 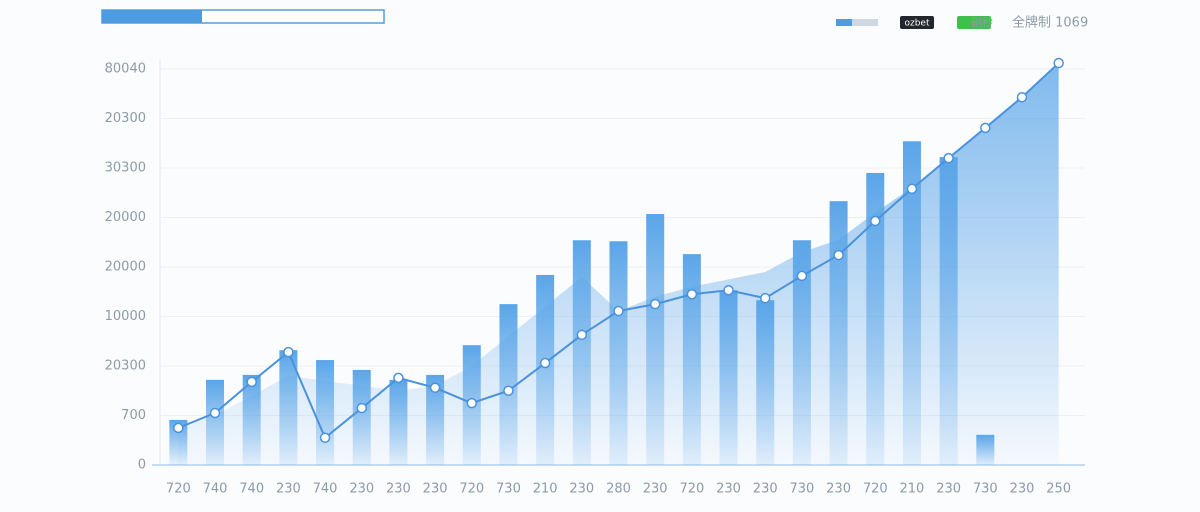 I want to click on y-tick-label: 80040, so click(x=125, y=69).